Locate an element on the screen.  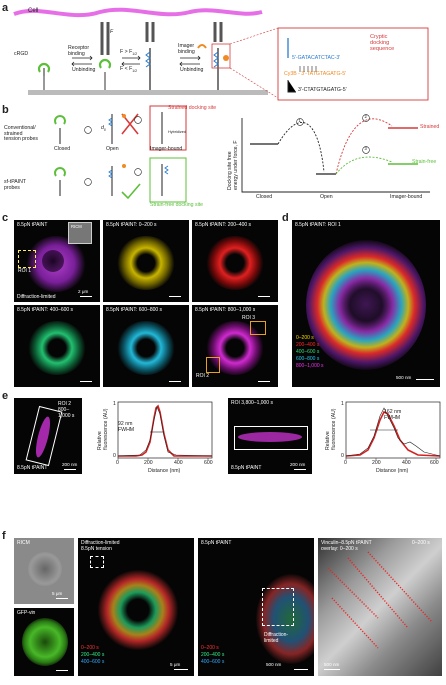
sequence-imager: Cy3B - 3'-TATGTAGATG-5' is located at coordinates (315, 74).